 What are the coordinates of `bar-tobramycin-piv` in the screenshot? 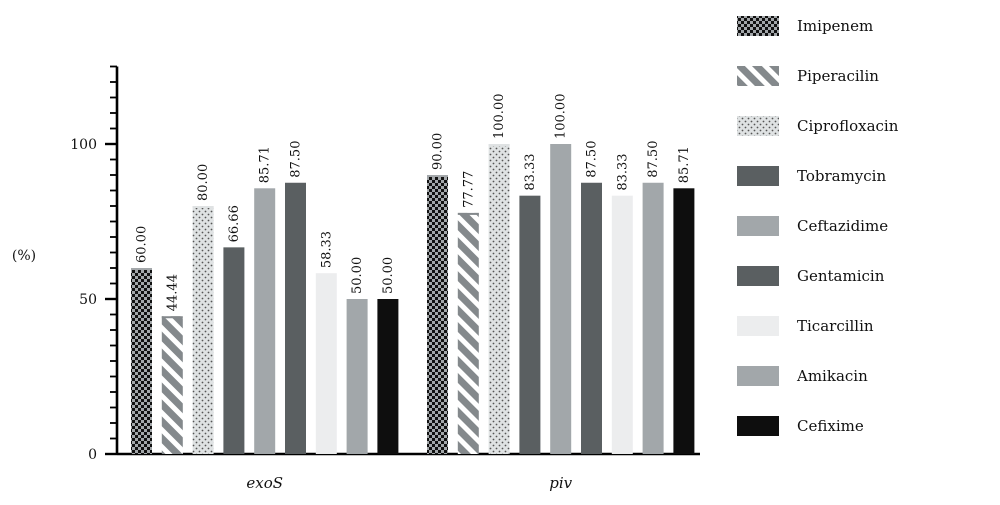 It's located at (530, 324).